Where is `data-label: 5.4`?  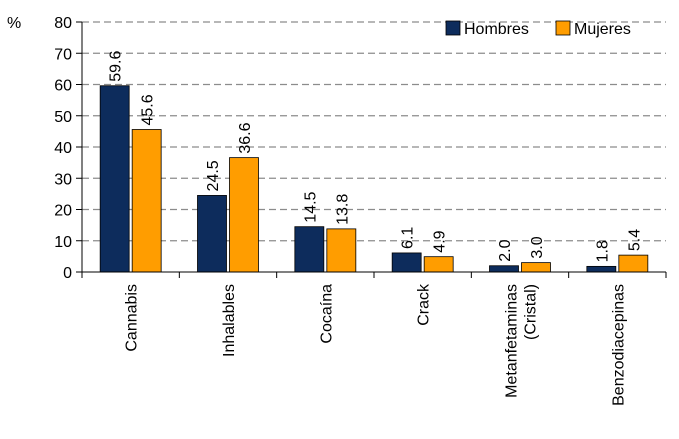 data-label: 5.4 is located at coordinates (634, 240).